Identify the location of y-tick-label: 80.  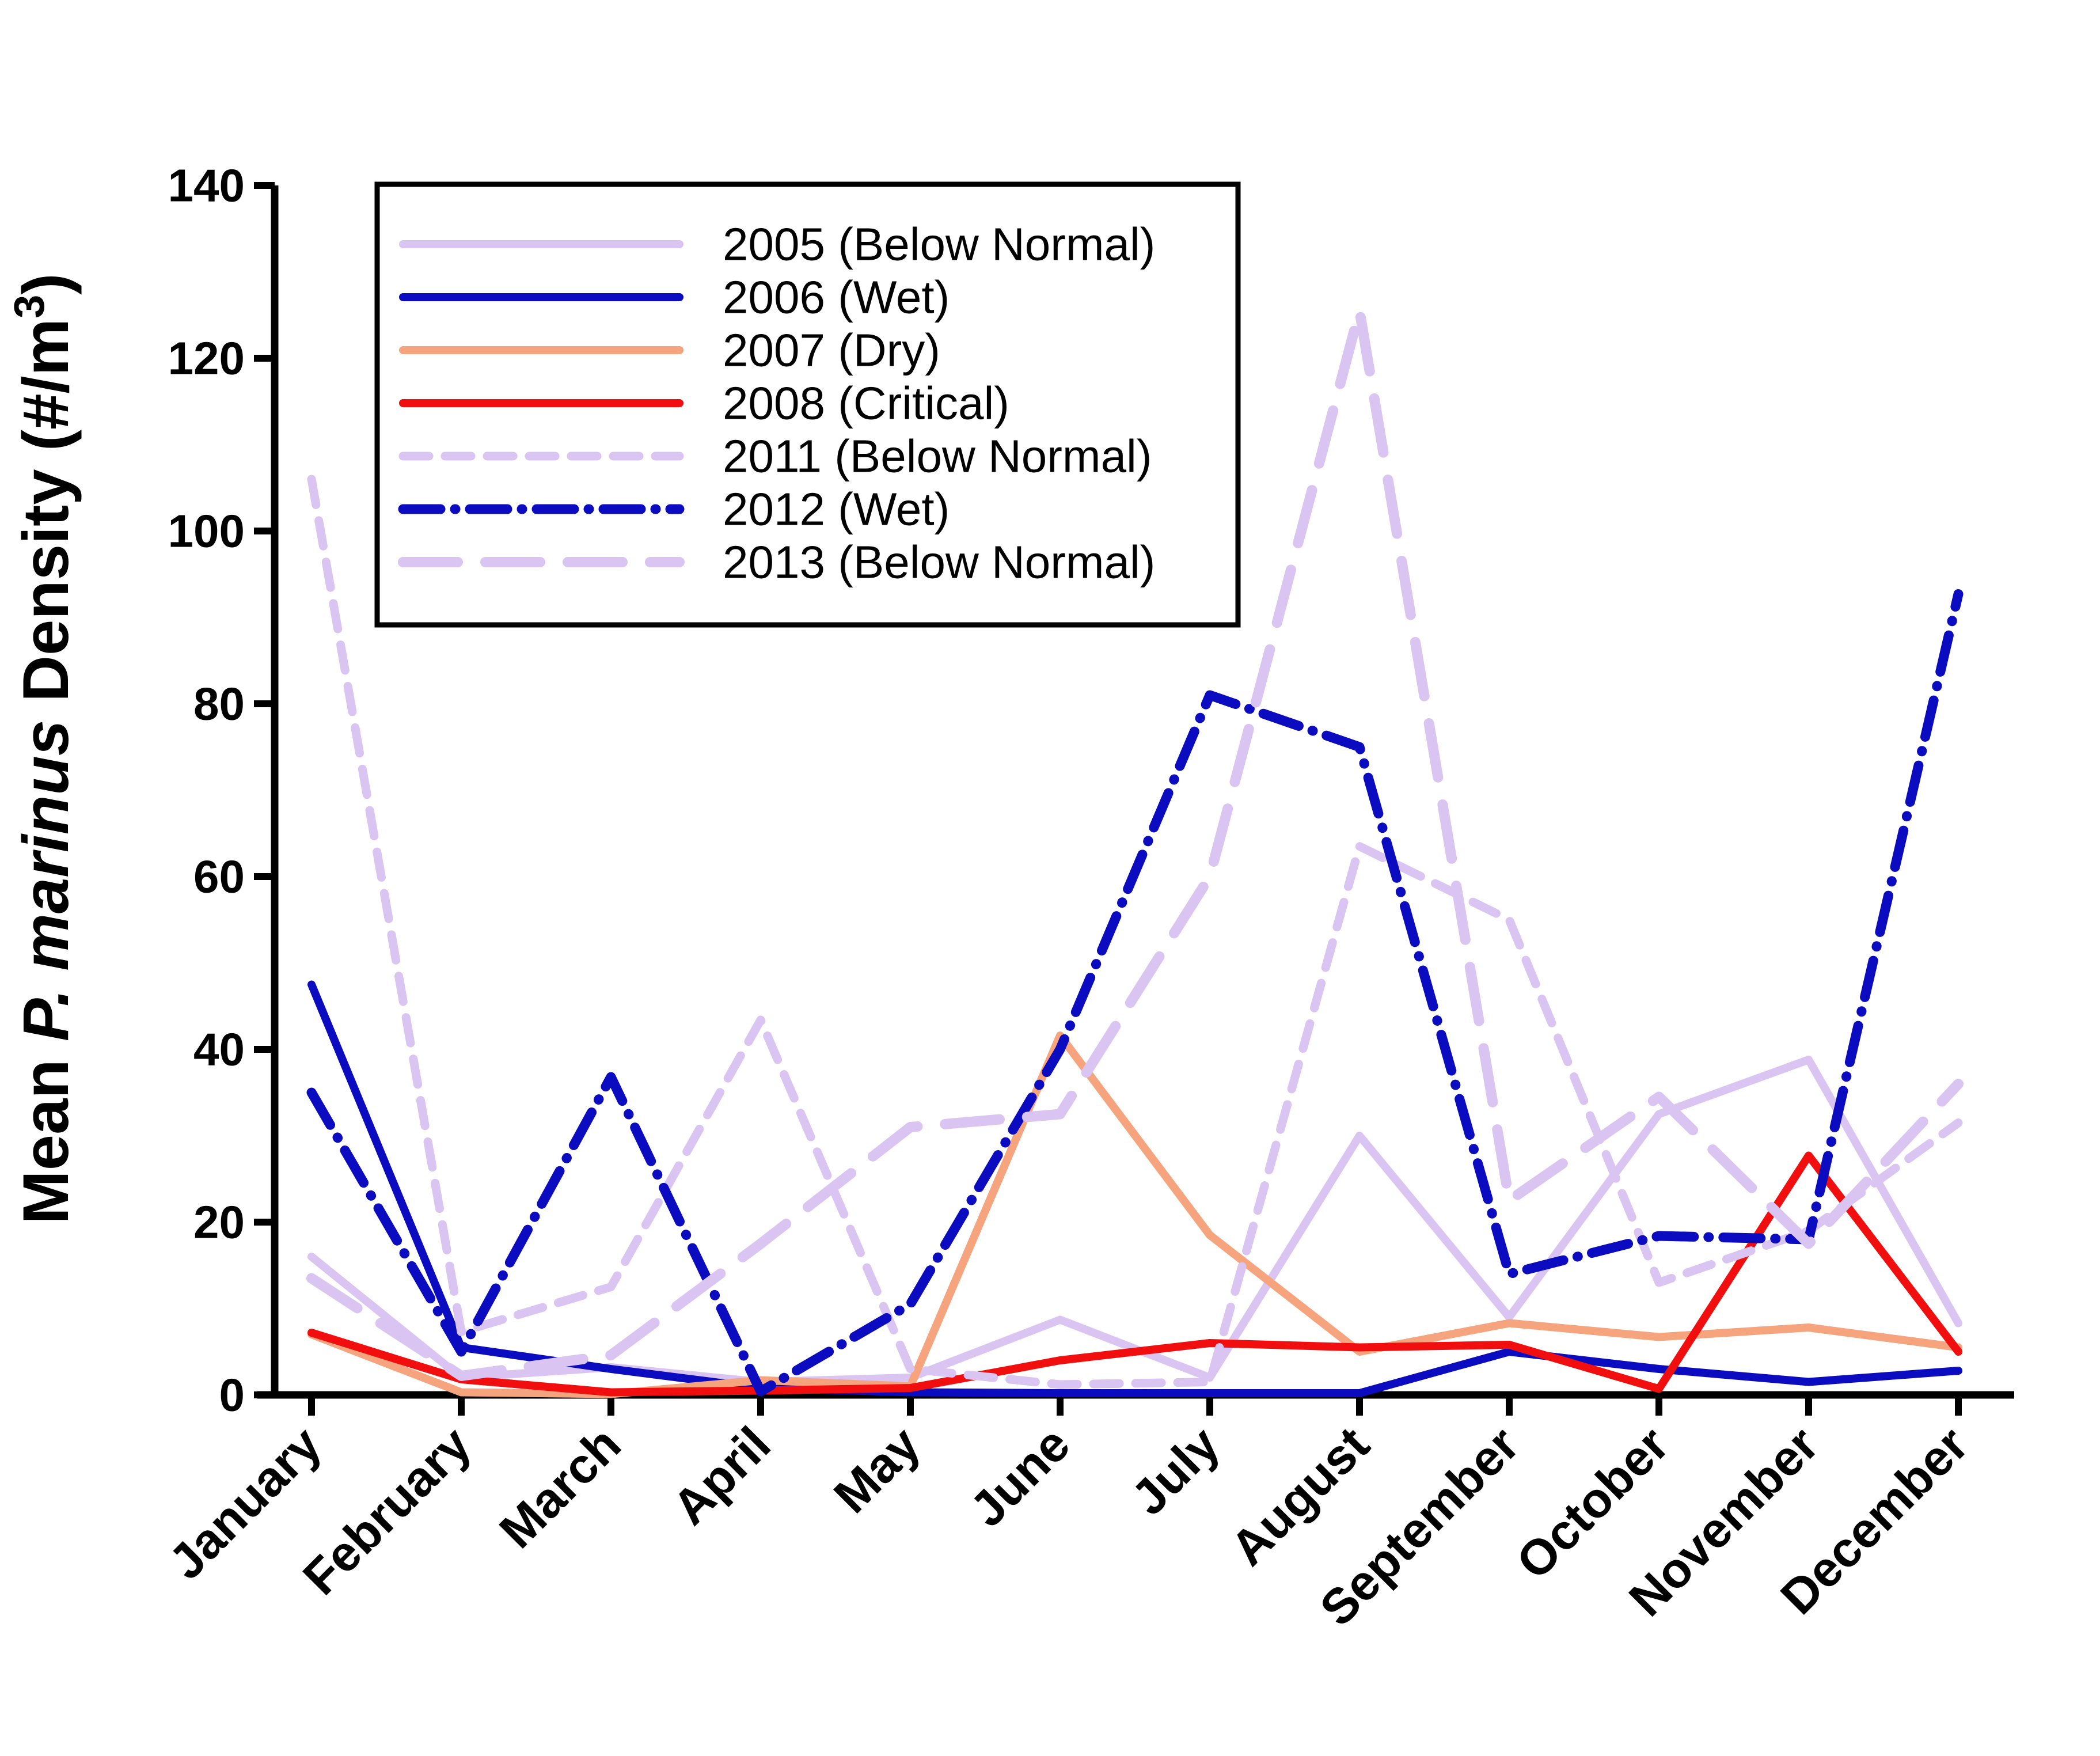
(219, 704).